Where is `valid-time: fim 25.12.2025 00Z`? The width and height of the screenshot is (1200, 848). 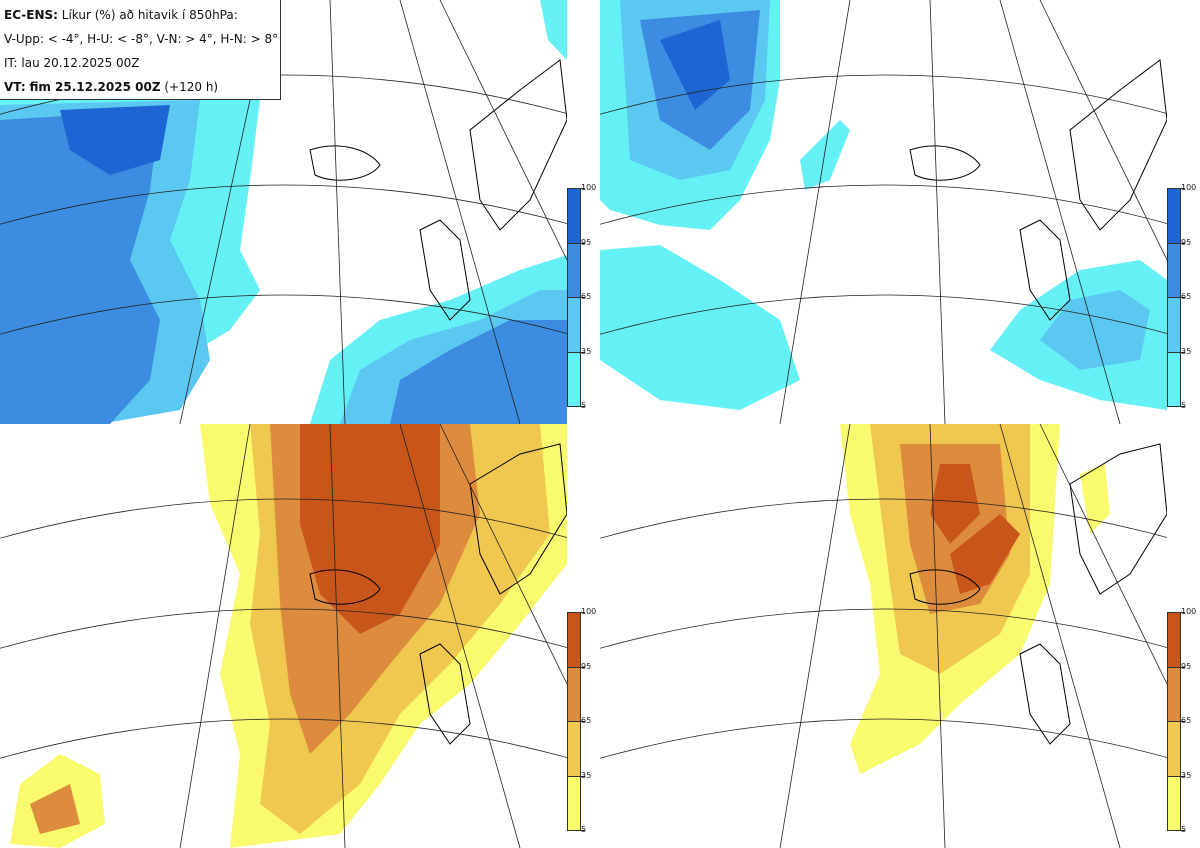
valid-time: fim 25.12.2025 00Z is located at coordinates (95, 87).